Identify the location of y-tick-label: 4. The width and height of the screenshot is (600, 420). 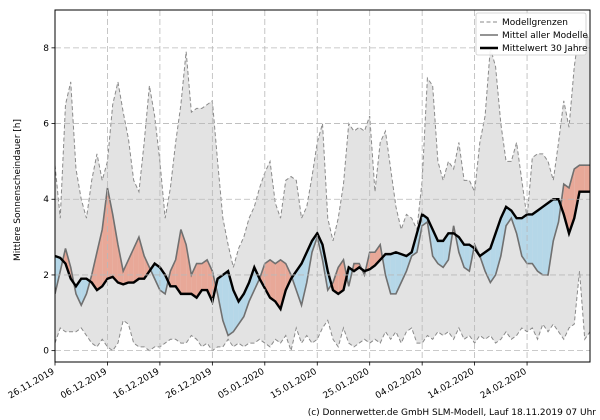
(46, 200).